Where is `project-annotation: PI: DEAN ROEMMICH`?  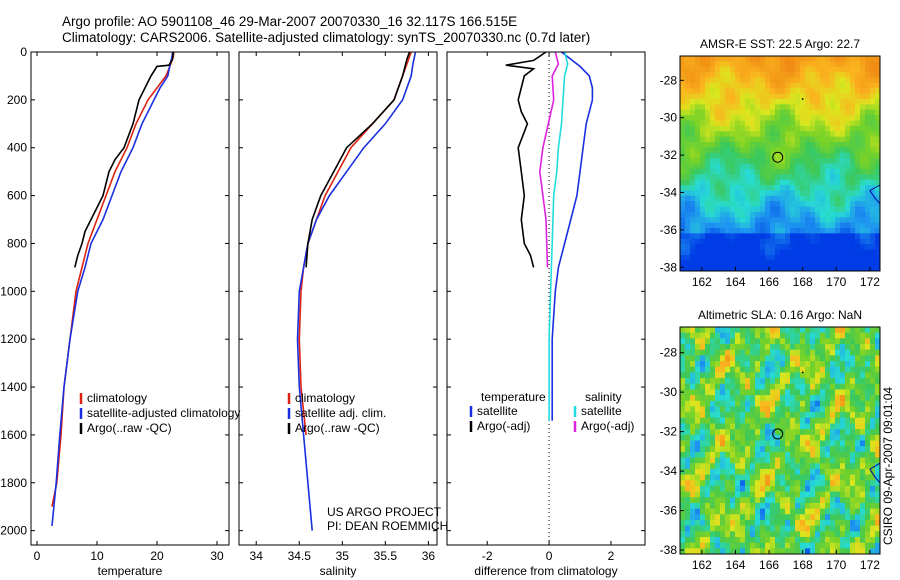 project-annotation: PI: DEAN ROEMMICH is located at coordinates (387, 526).